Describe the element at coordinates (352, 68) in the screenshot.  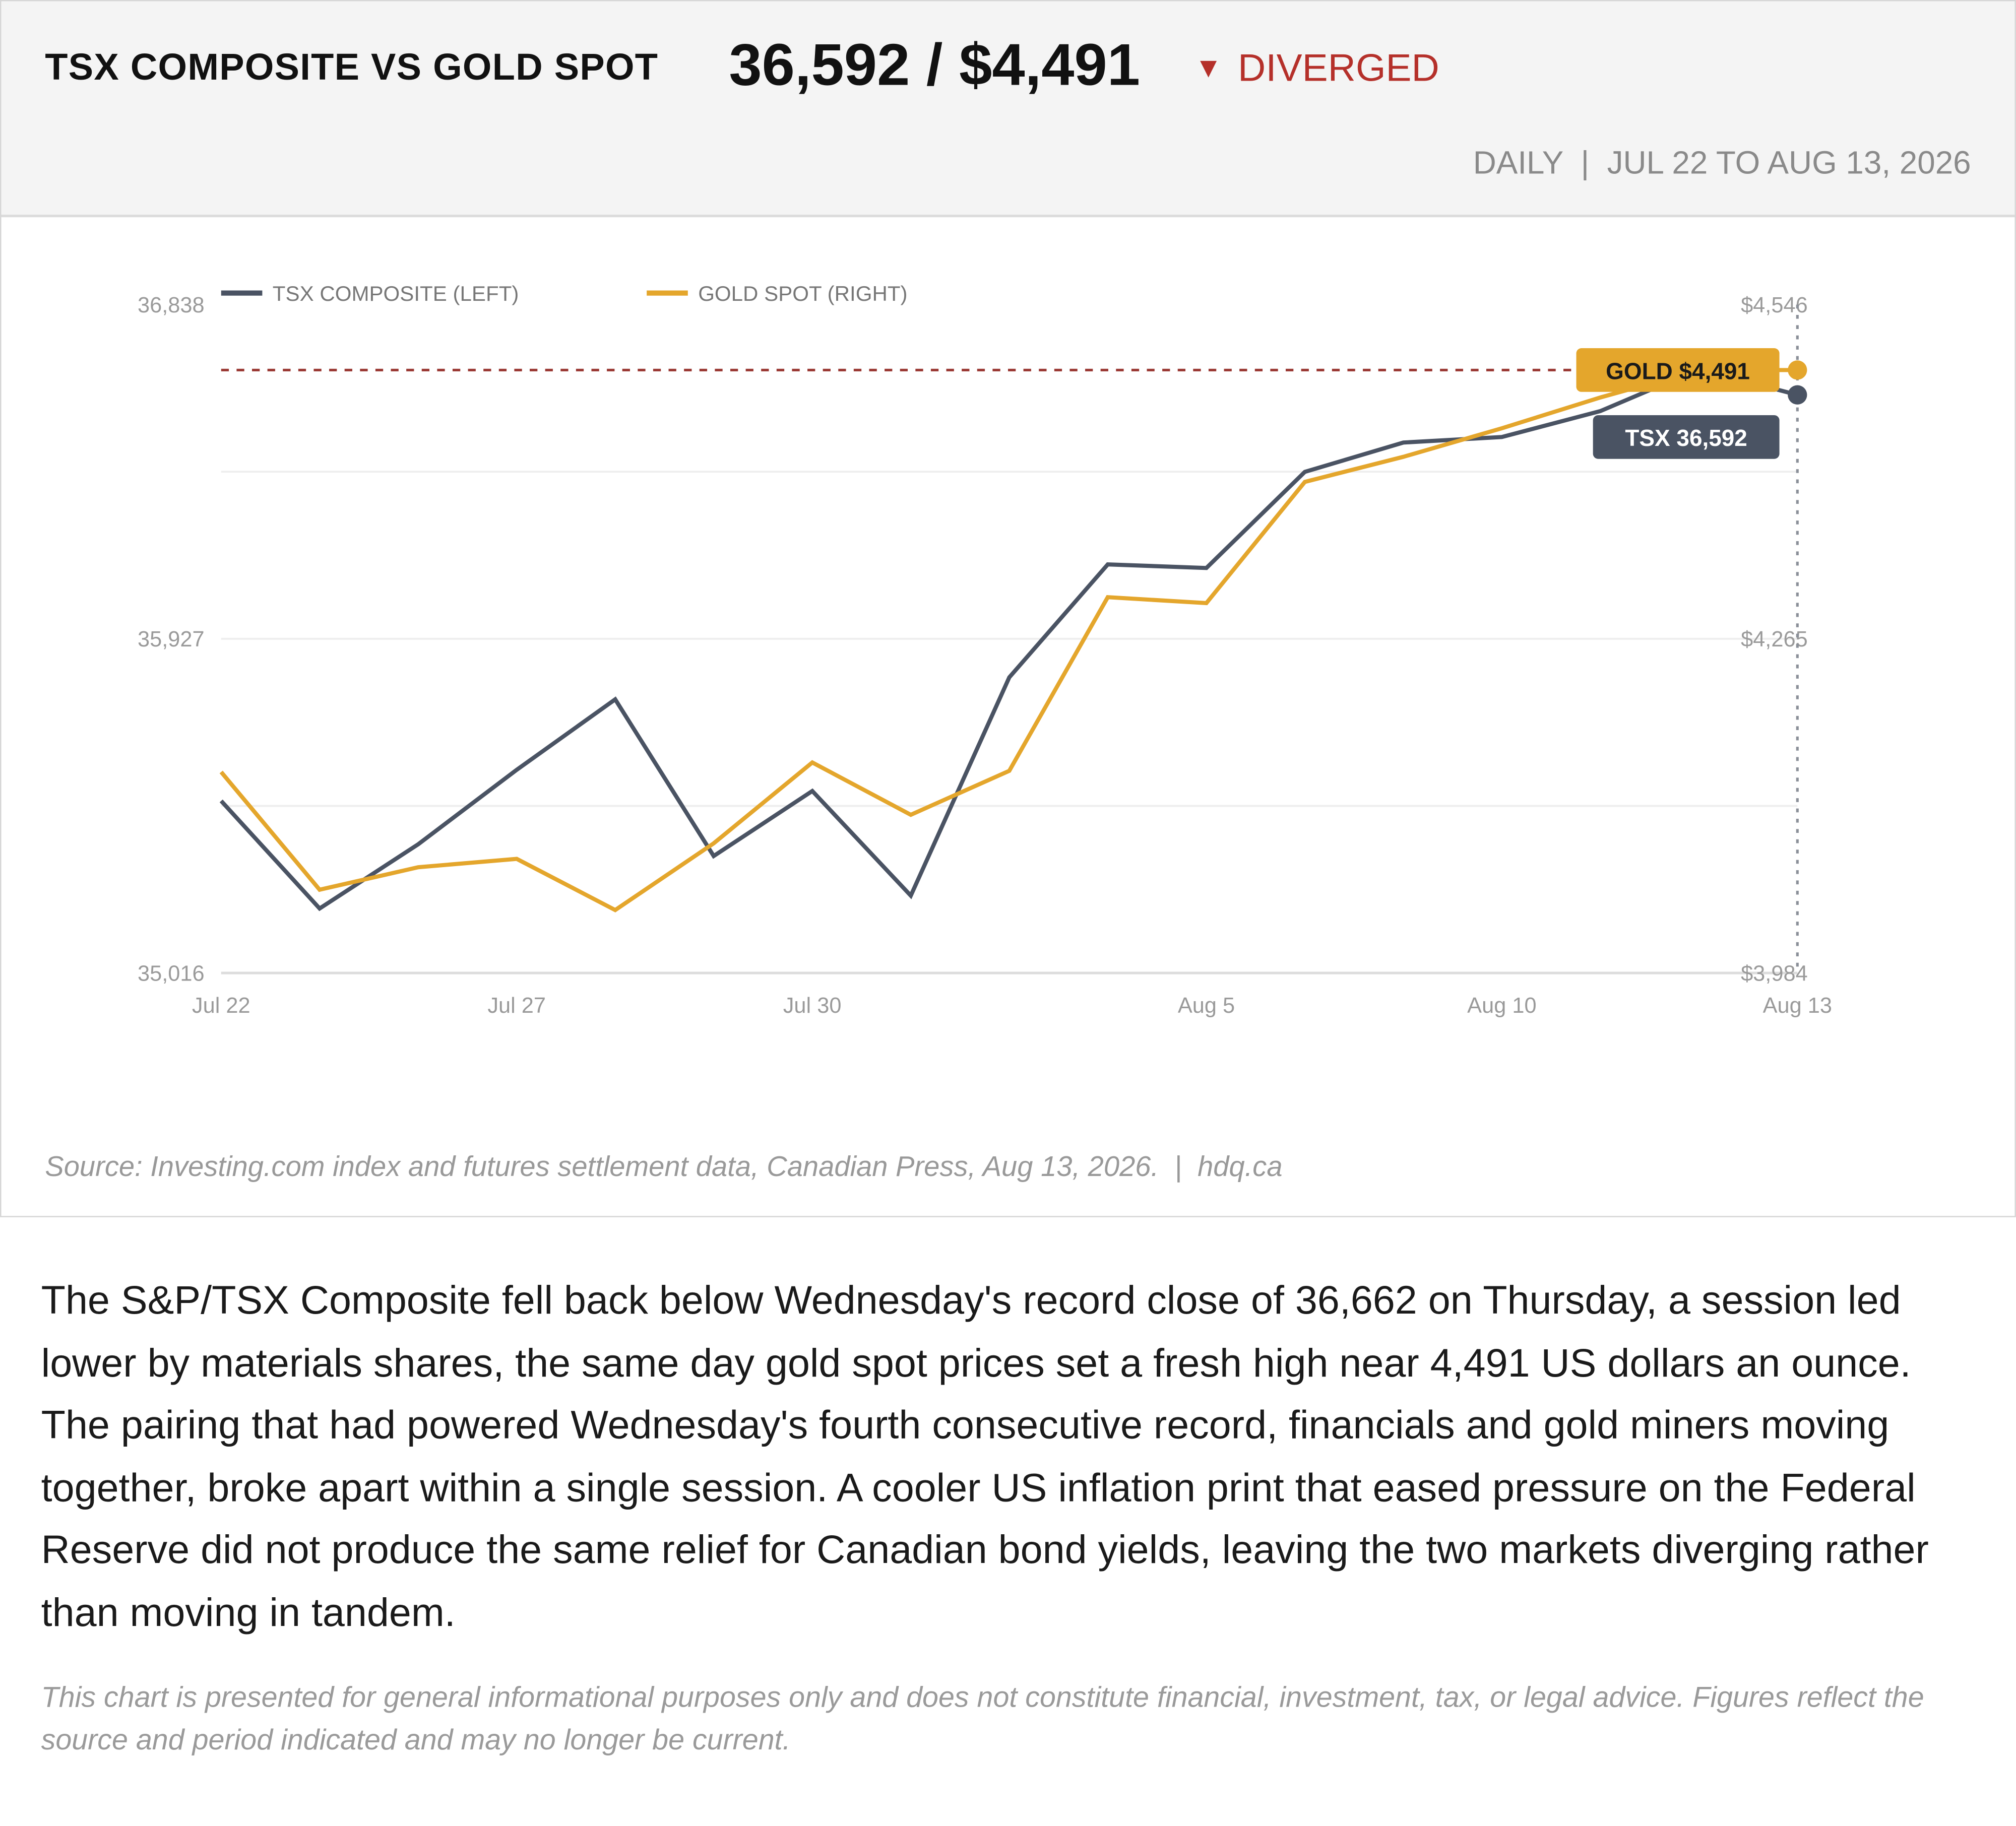
I see `chart-title: TSX COMPOSITE VS GOLD SPOT` at that location.